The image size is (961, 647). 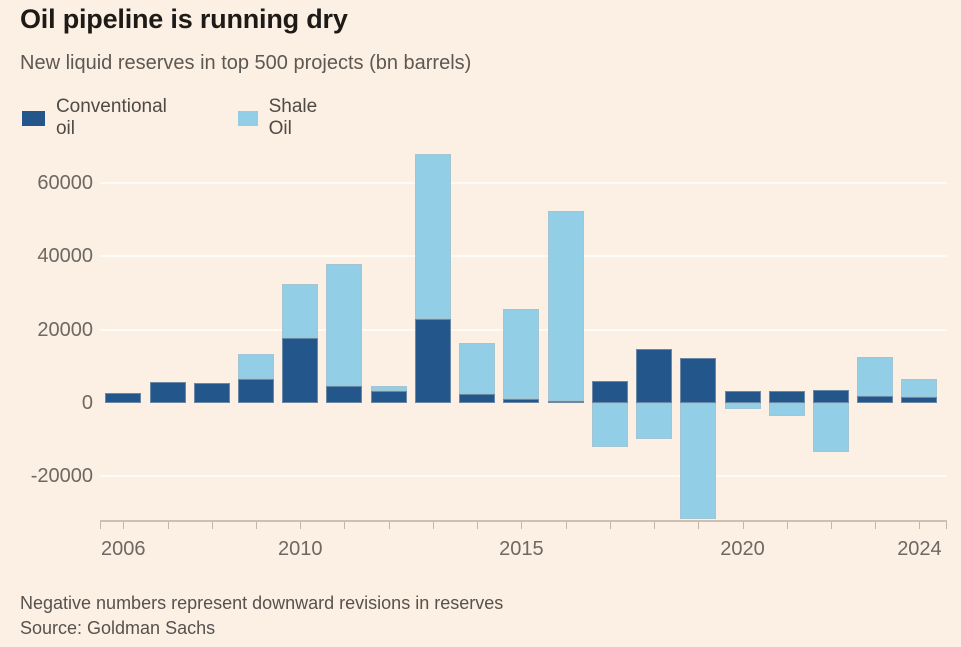 I want to click on bar-shale-oil-2019, so click(x=698, y=461).